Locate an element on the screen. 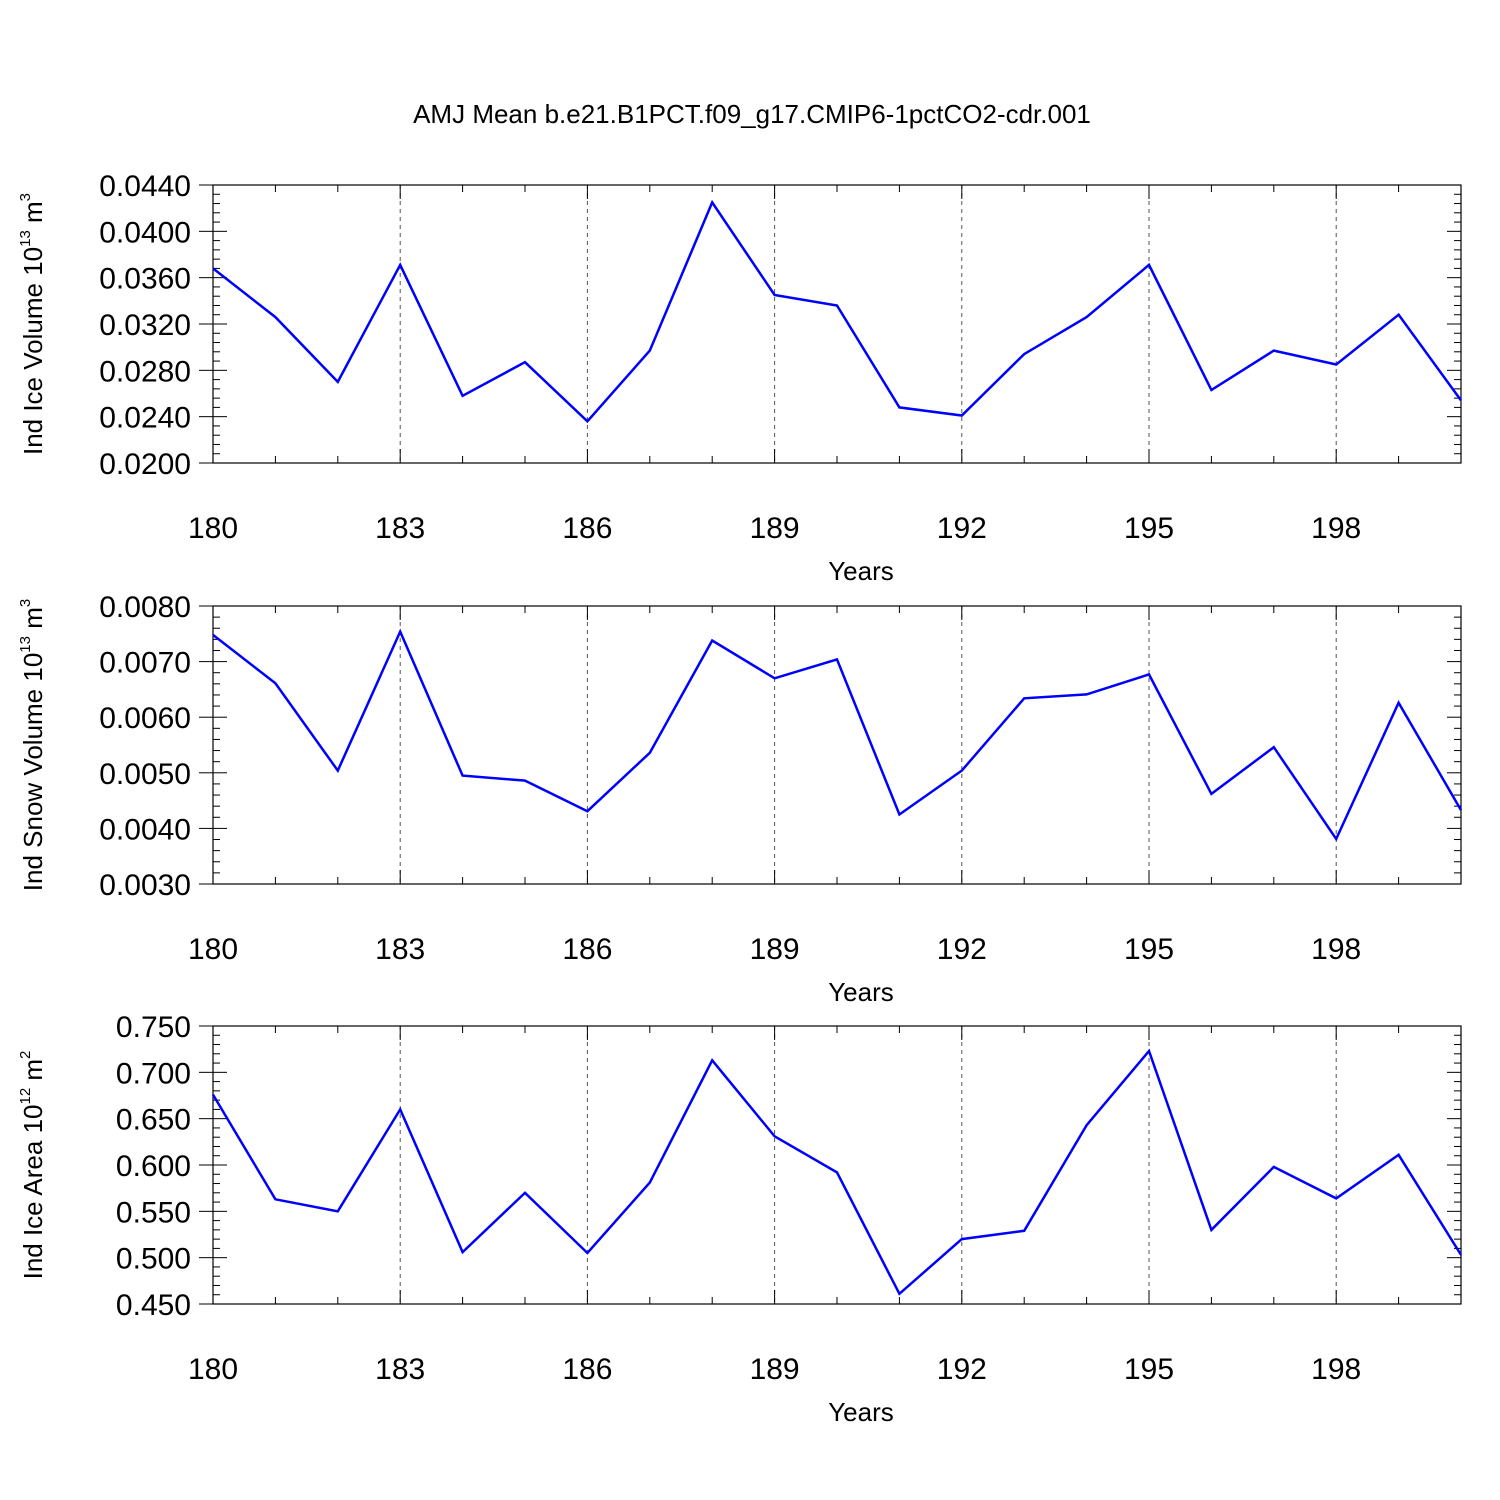  y-tick-label: 0.0050 is located at coordinates (145, 774).